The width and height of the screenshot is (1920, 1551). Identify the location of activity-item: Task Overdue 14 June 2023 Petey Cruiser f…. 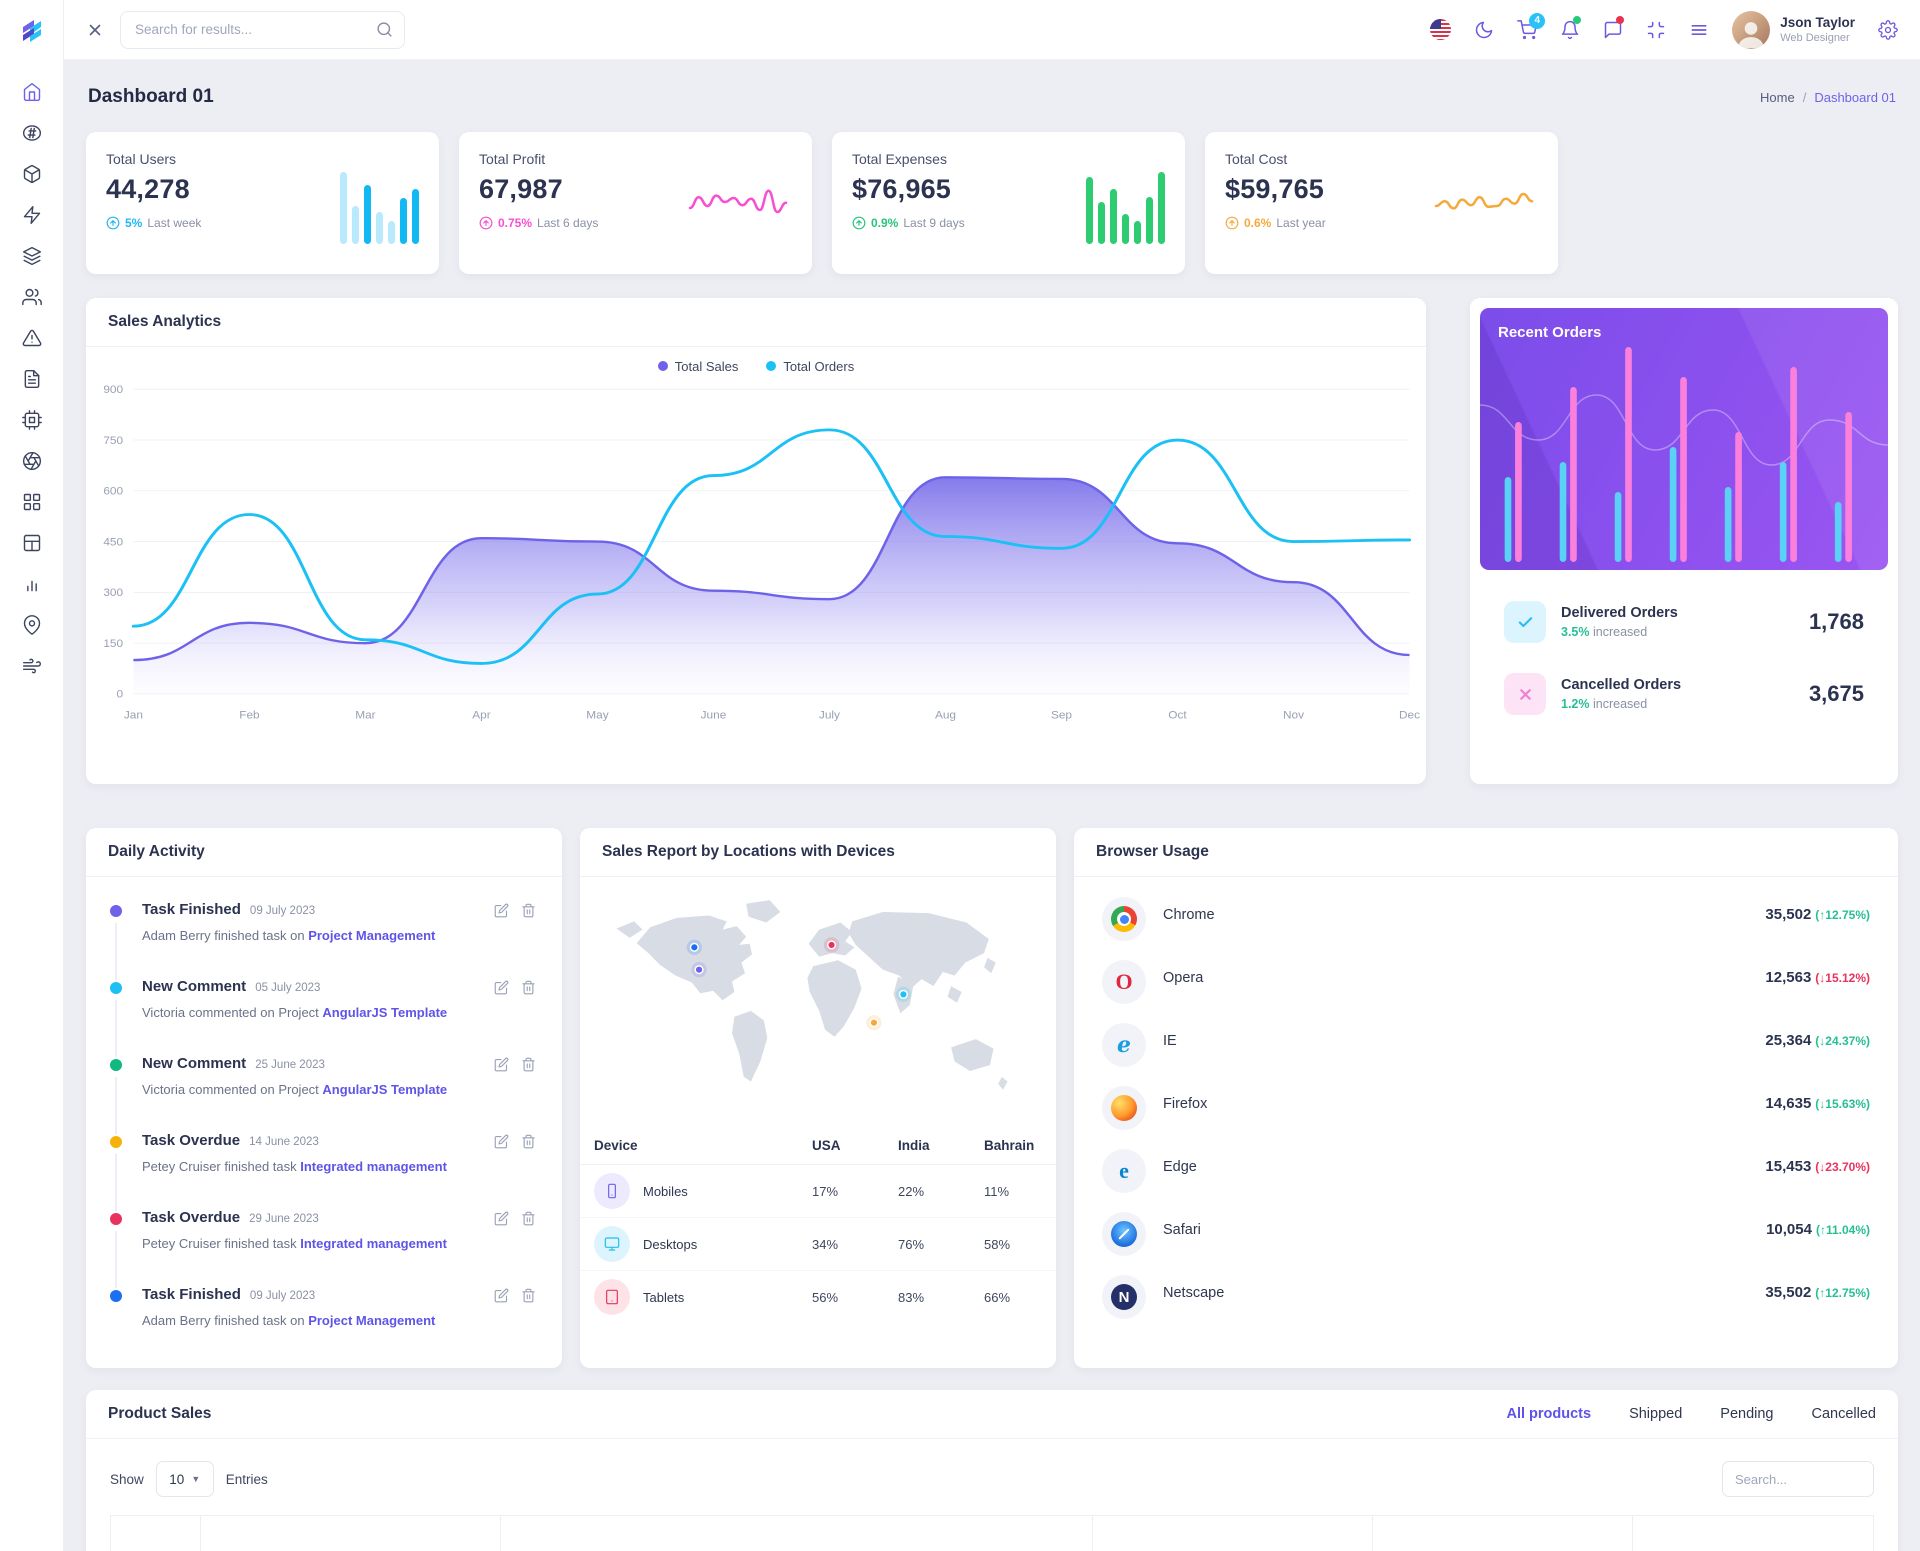
(324, 1171).